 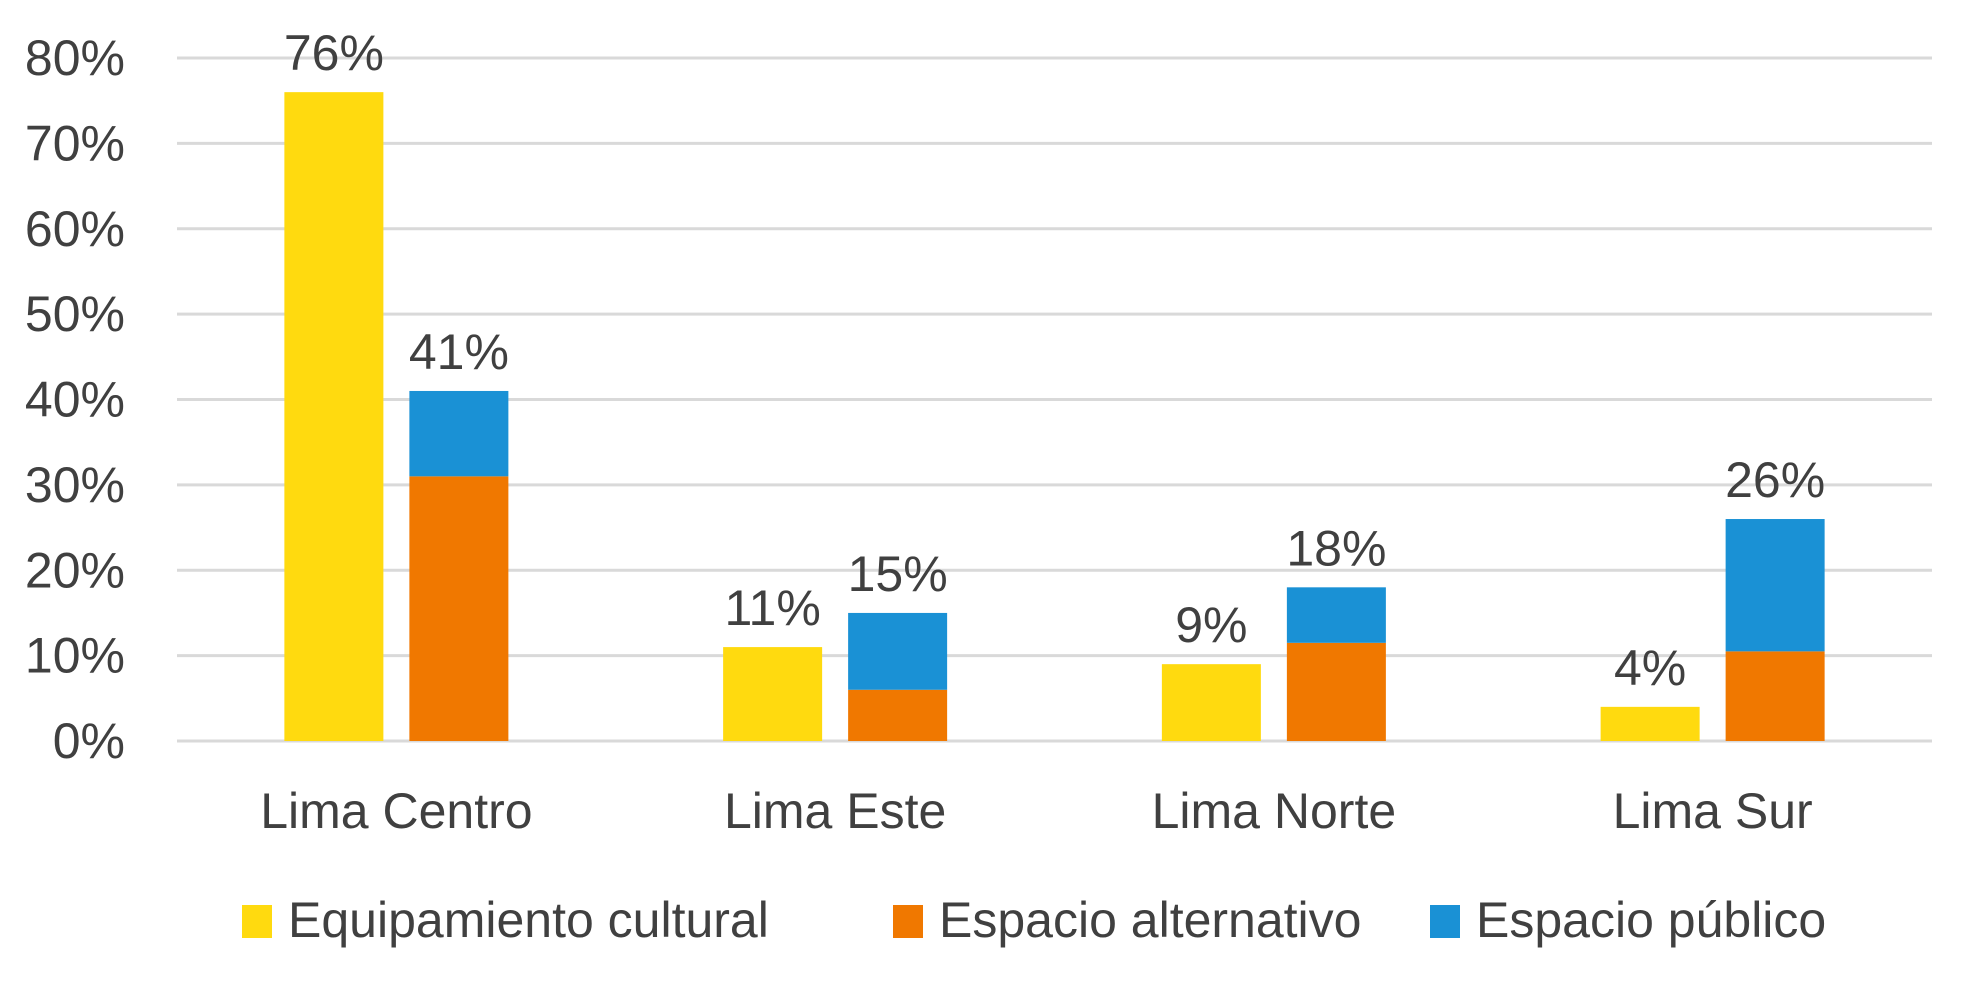 I want to click on y-tick-label: 70%, so click(x=75, y=143).